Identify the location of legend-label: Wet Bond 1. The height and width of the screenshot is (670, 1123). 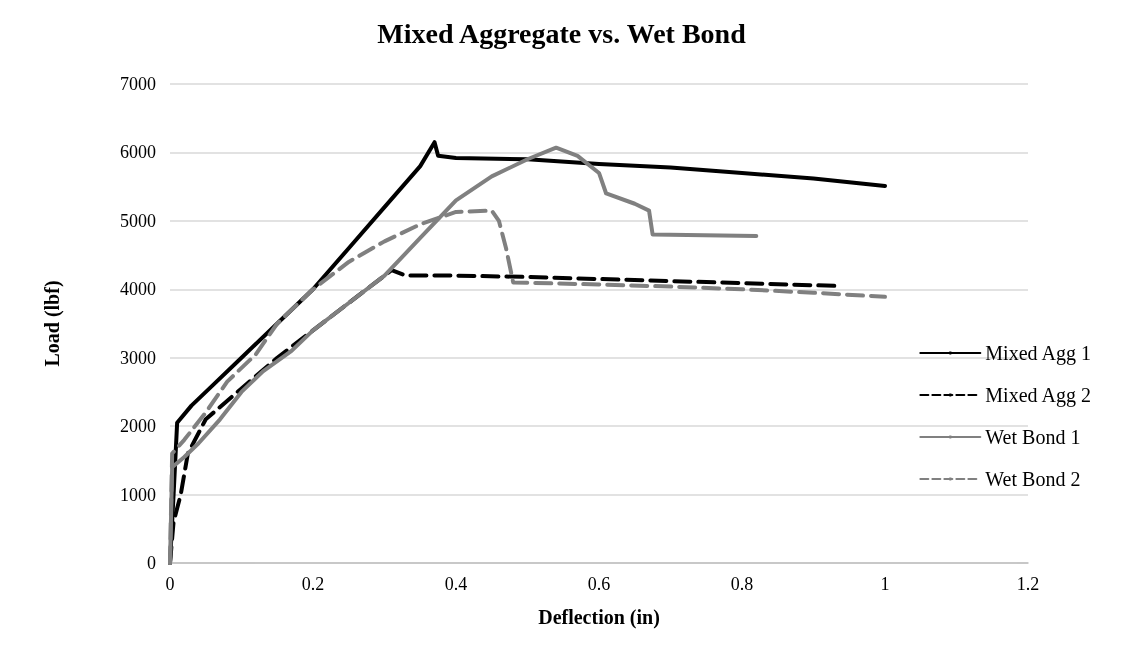
(1033, 437).